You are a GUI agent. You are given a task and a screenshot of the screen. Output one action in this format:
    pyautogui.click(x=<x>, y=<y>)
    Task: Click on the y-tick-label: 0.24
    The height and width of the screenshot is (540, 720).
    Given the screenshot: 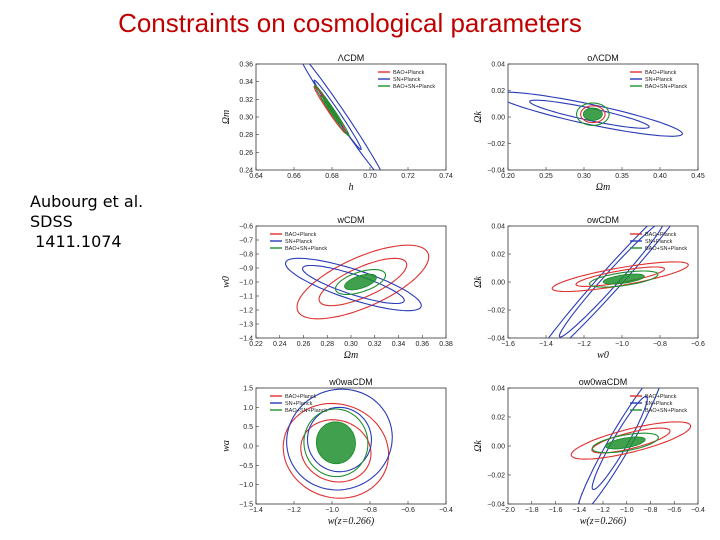 What is the action you would take?
    pyautogui.click(x=246, y=171)
    